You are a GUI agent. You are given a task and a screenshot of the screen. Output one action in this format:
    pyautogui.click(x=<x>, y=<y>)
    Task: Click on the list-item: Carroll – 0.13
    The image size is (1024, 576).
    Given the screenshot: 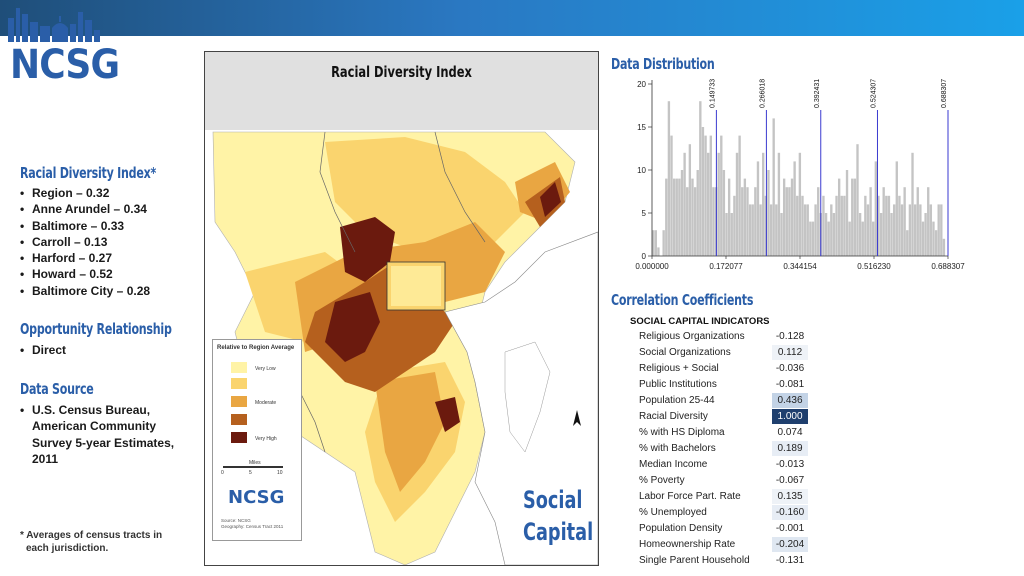 What is the action you would take?
    pyautogui.click(x=85, y=242)
    